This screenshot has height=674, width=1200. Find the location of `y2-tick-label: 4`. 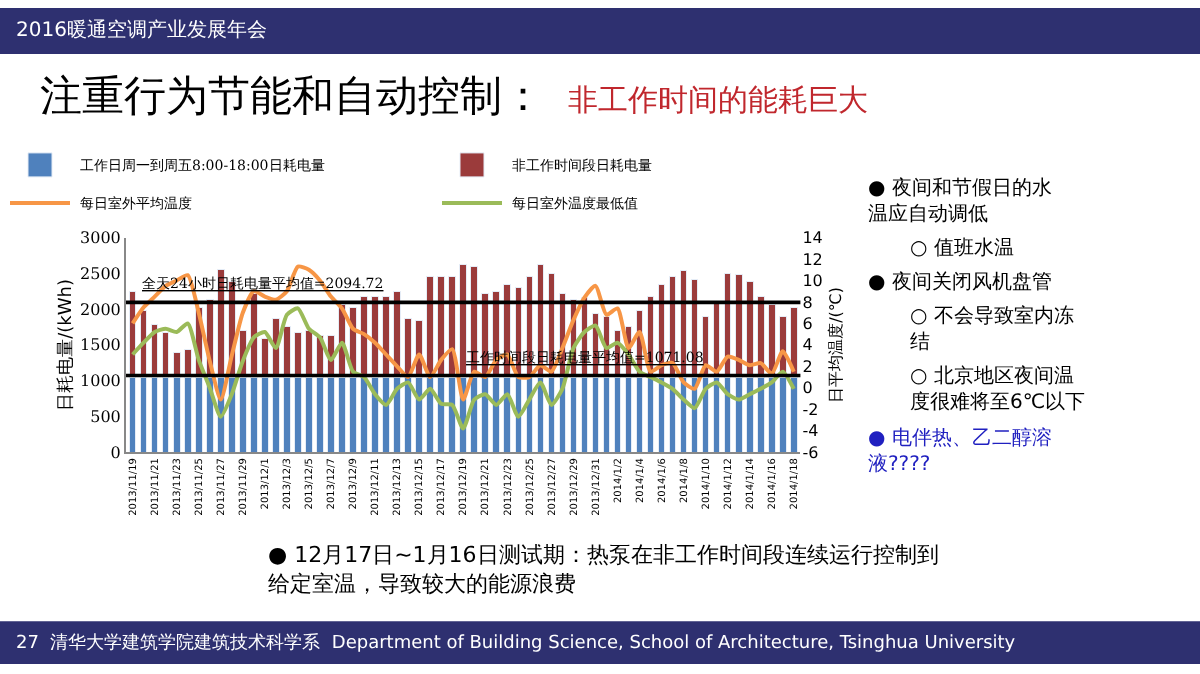

y2-tick-label: 4 is located at coordinates (807, 345).